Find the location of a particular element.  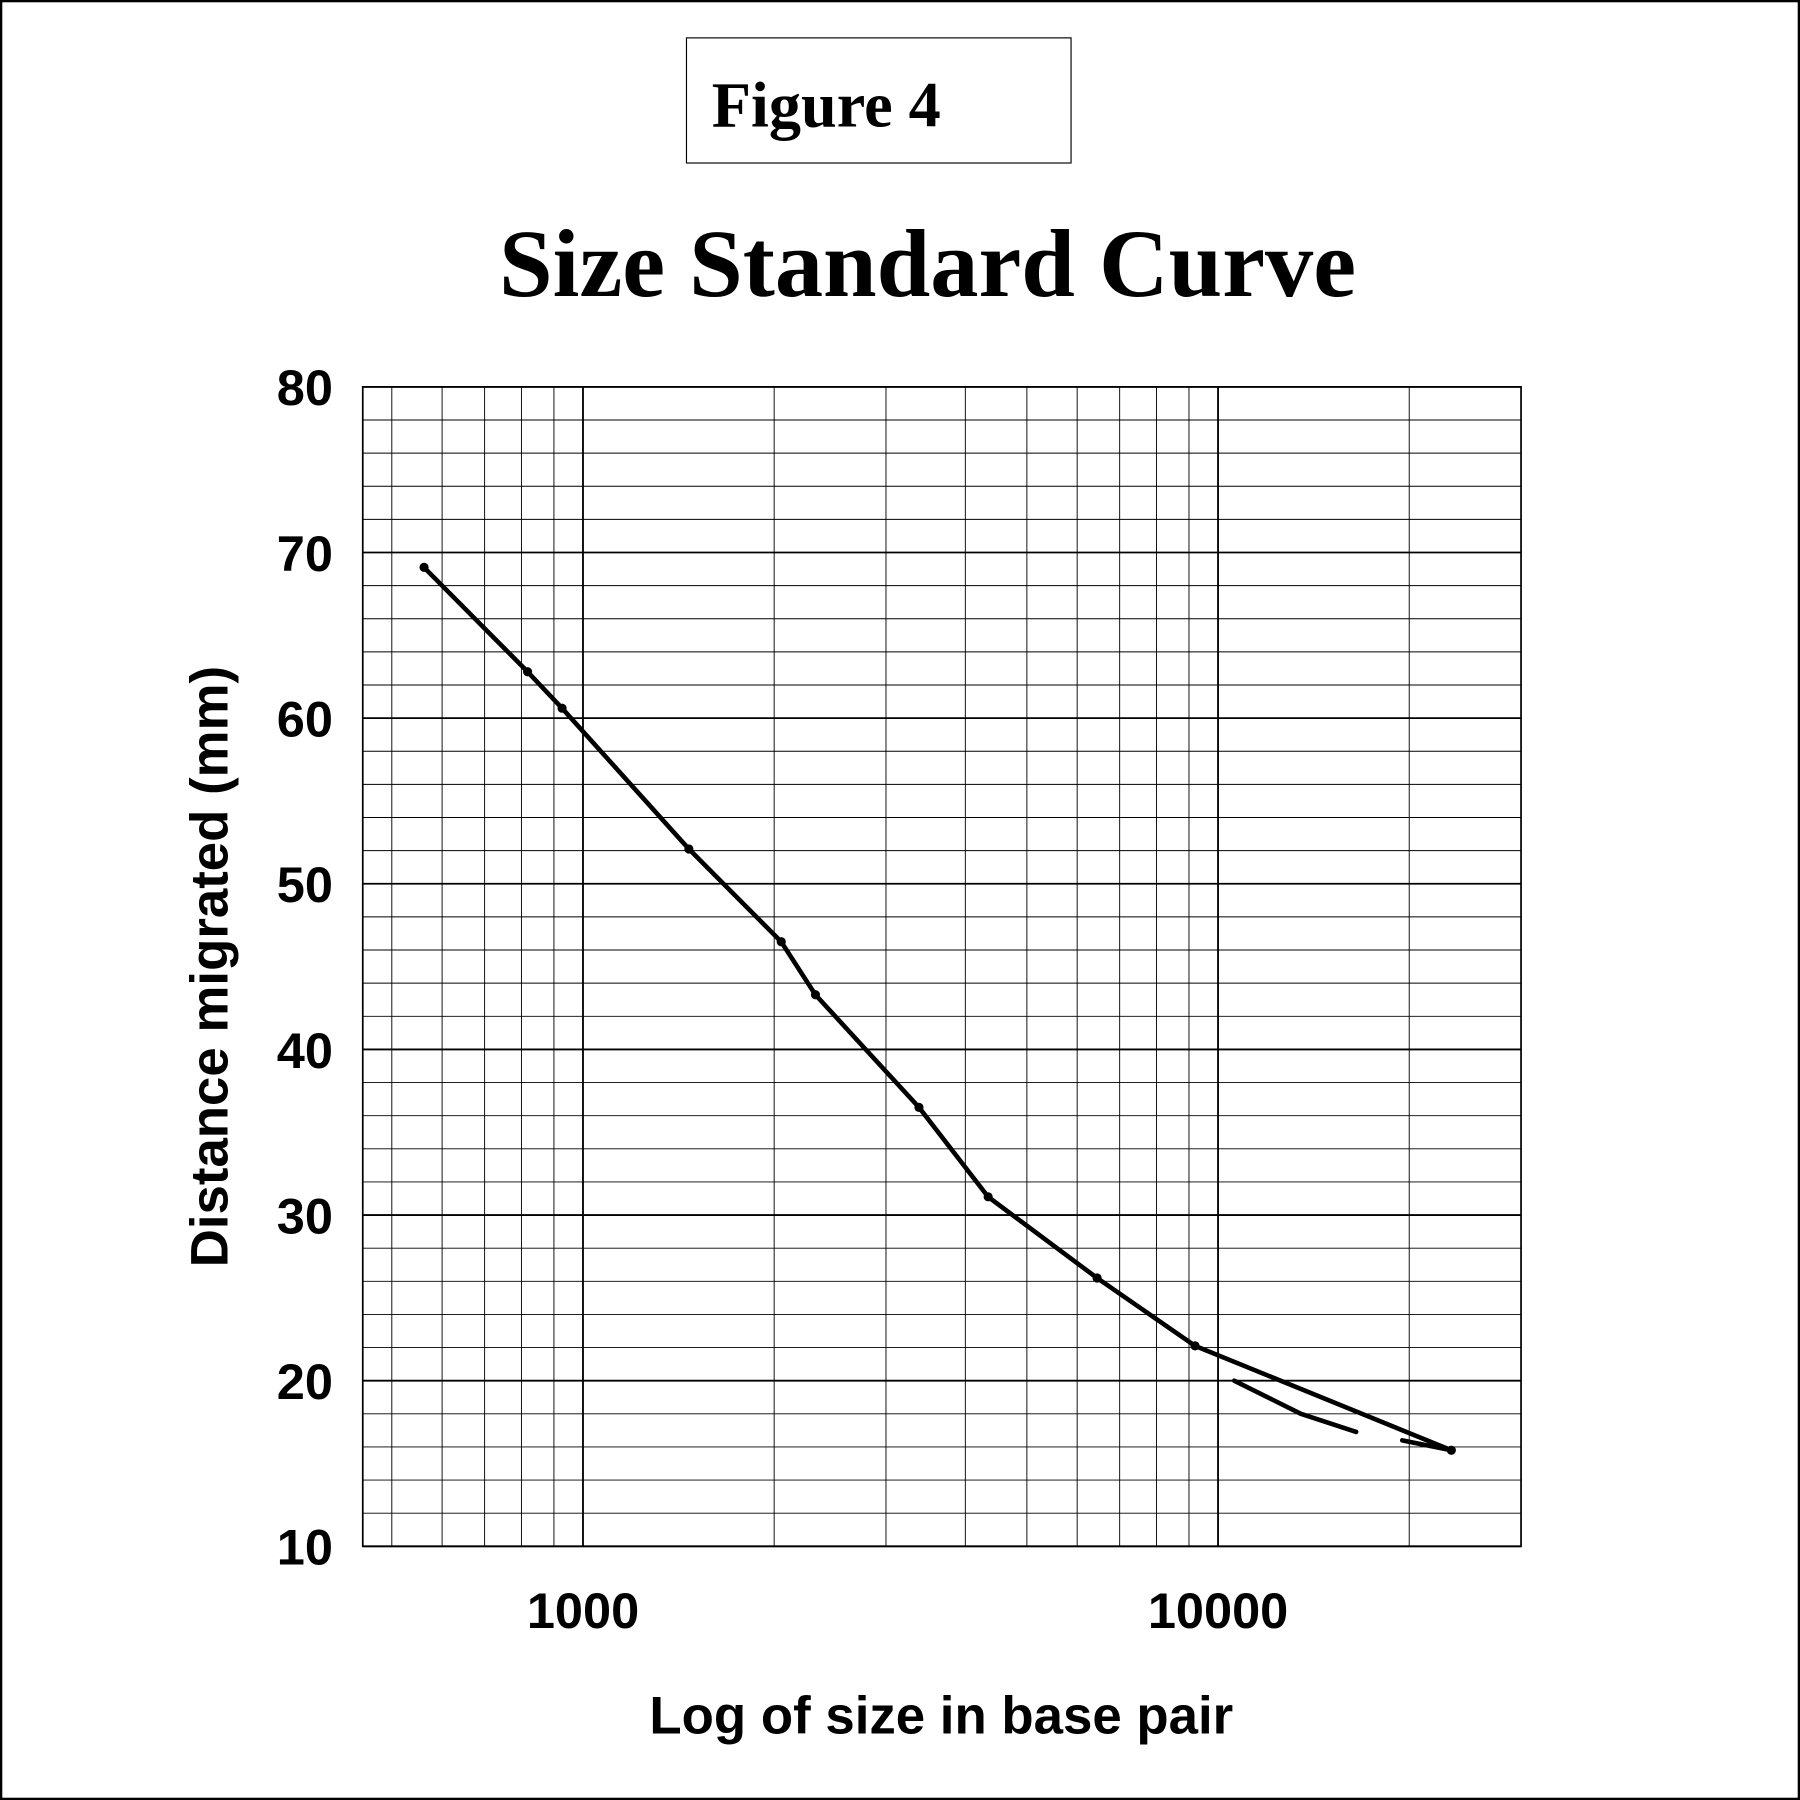

y-tick-label: 50 is located at coordinates (305, 884).